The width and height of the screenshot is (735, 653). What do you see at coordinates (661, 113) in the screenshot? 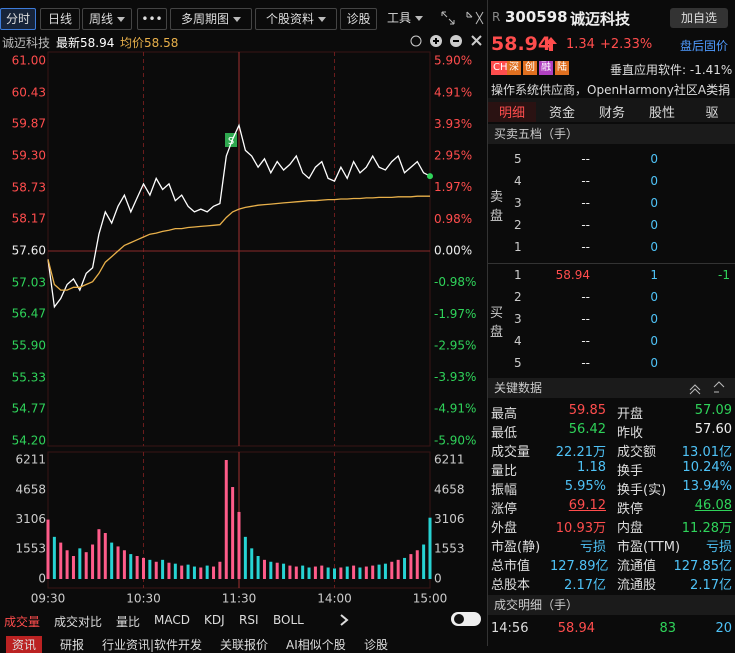
I see `tab: 股性` at bounding box center [661, 113].